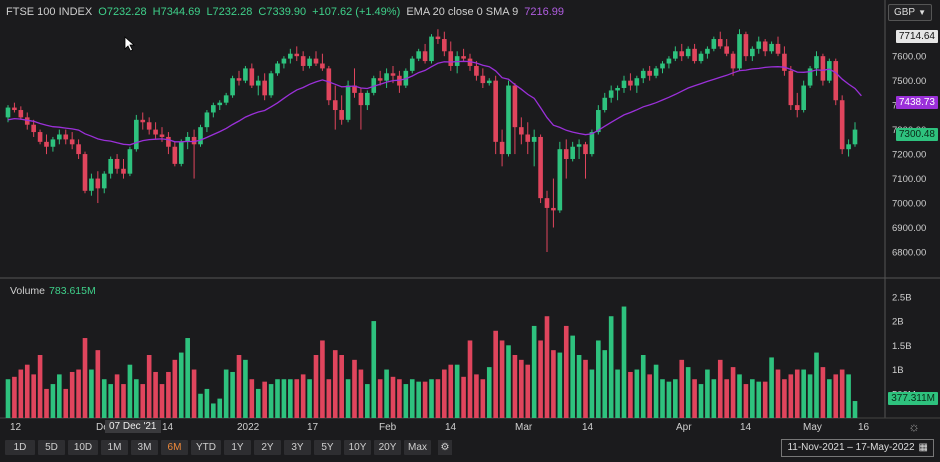 Image resolution: width=940 pixels, height=462 pixels. I want to click on open-value: O7232.28, so click(122, 12).